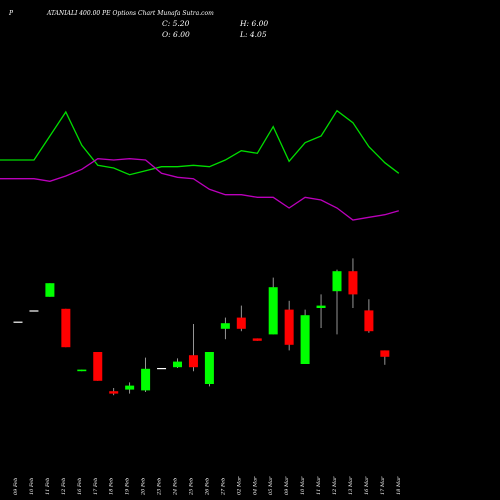 The width and height of the screenshot is (500, 500). What do you see at coordinates (80, 486) in the screenshot?
I see `x-tick-label: 16 Feb` at bounding box center [80, 486].